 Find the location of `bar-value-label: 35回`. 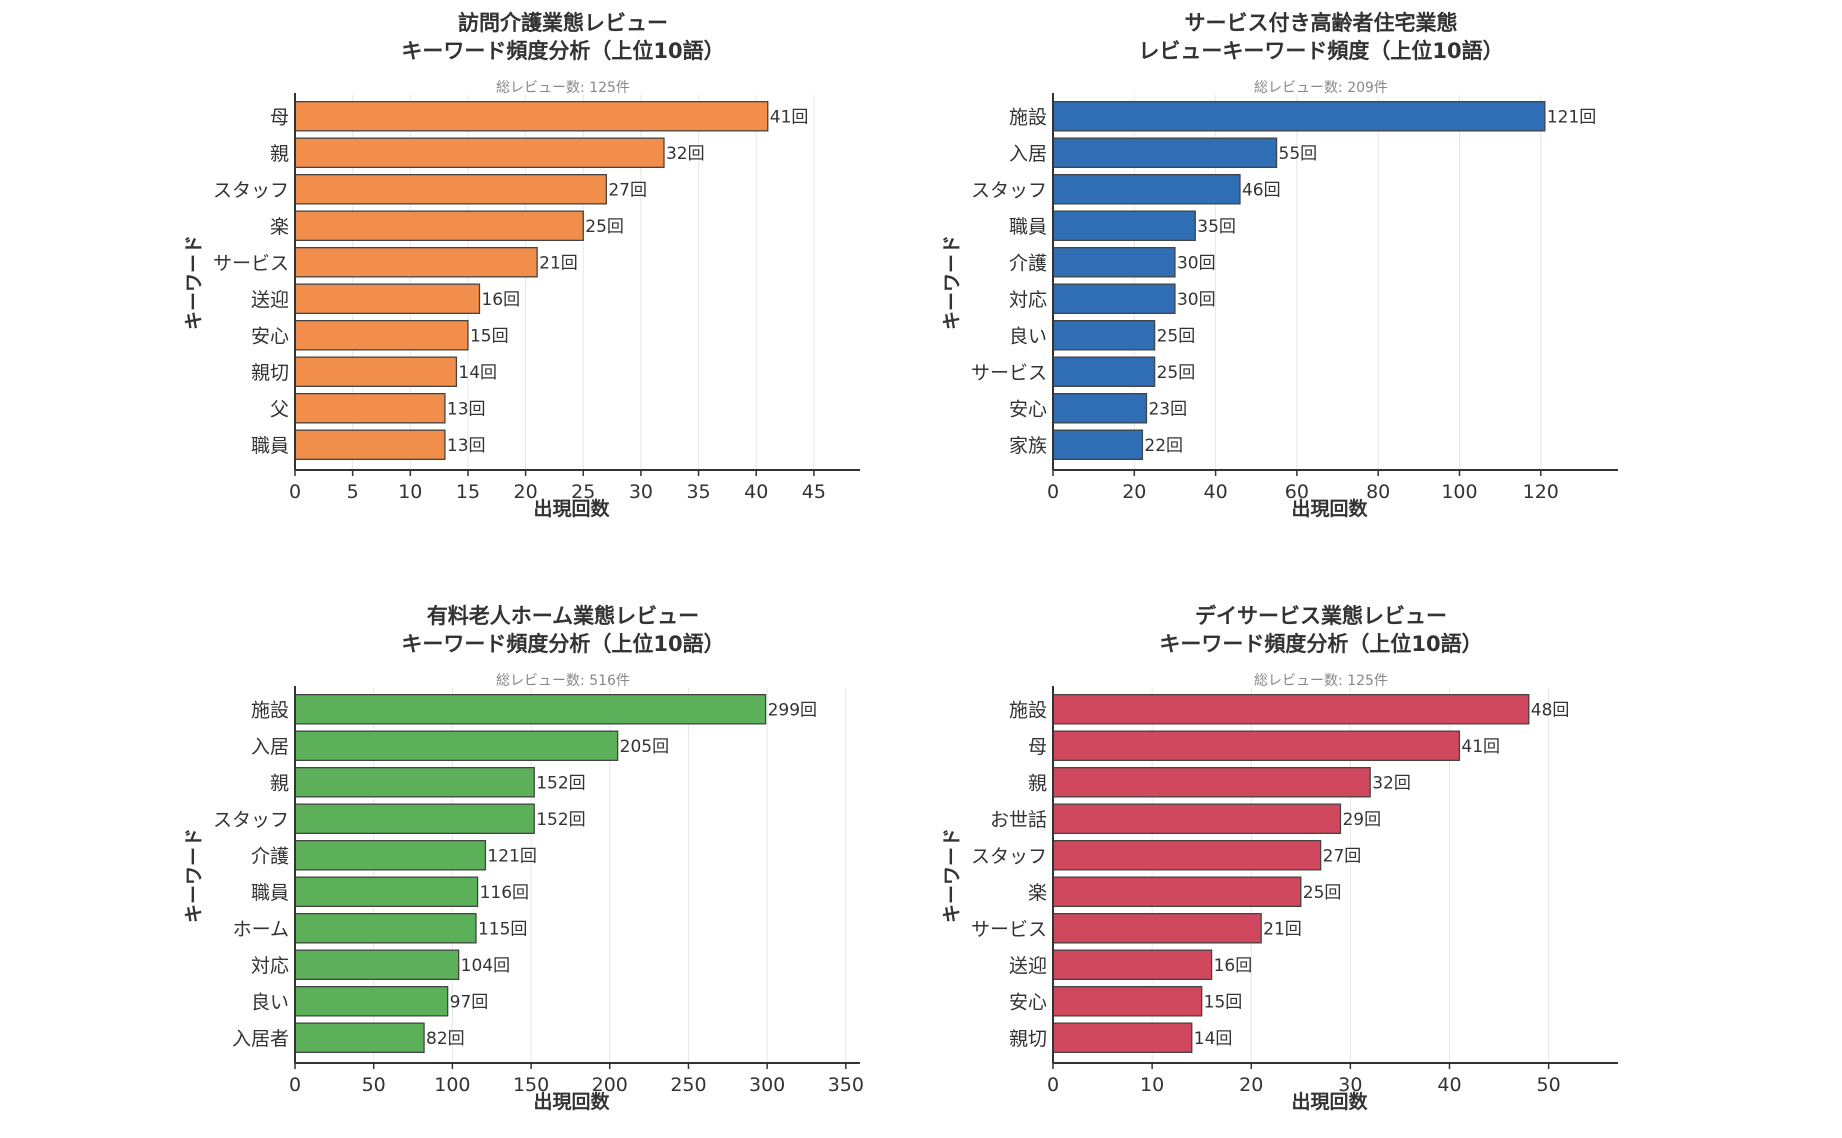

bar-value-label: 35回 is located at coordinates (1216, 227).